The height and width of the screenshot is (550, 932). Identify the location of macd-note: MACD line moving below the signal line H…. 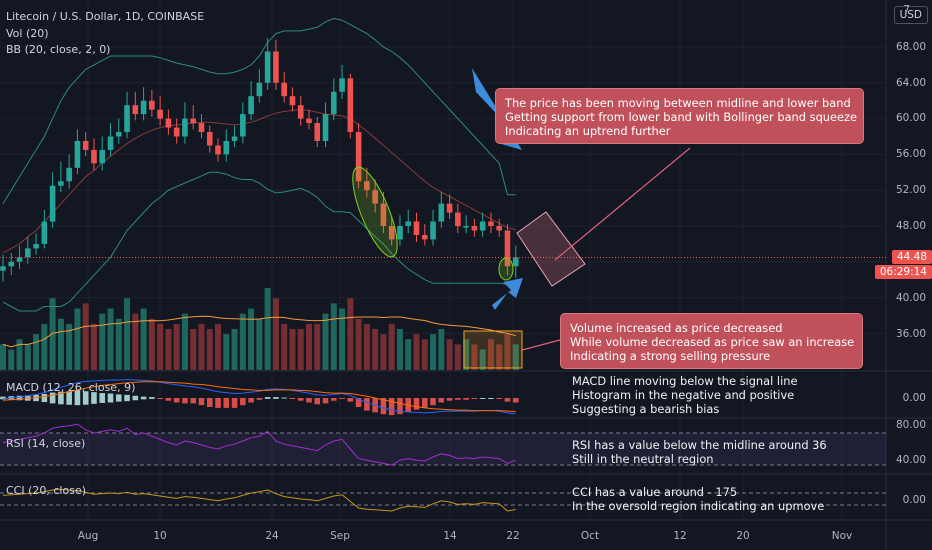
(684, 395).